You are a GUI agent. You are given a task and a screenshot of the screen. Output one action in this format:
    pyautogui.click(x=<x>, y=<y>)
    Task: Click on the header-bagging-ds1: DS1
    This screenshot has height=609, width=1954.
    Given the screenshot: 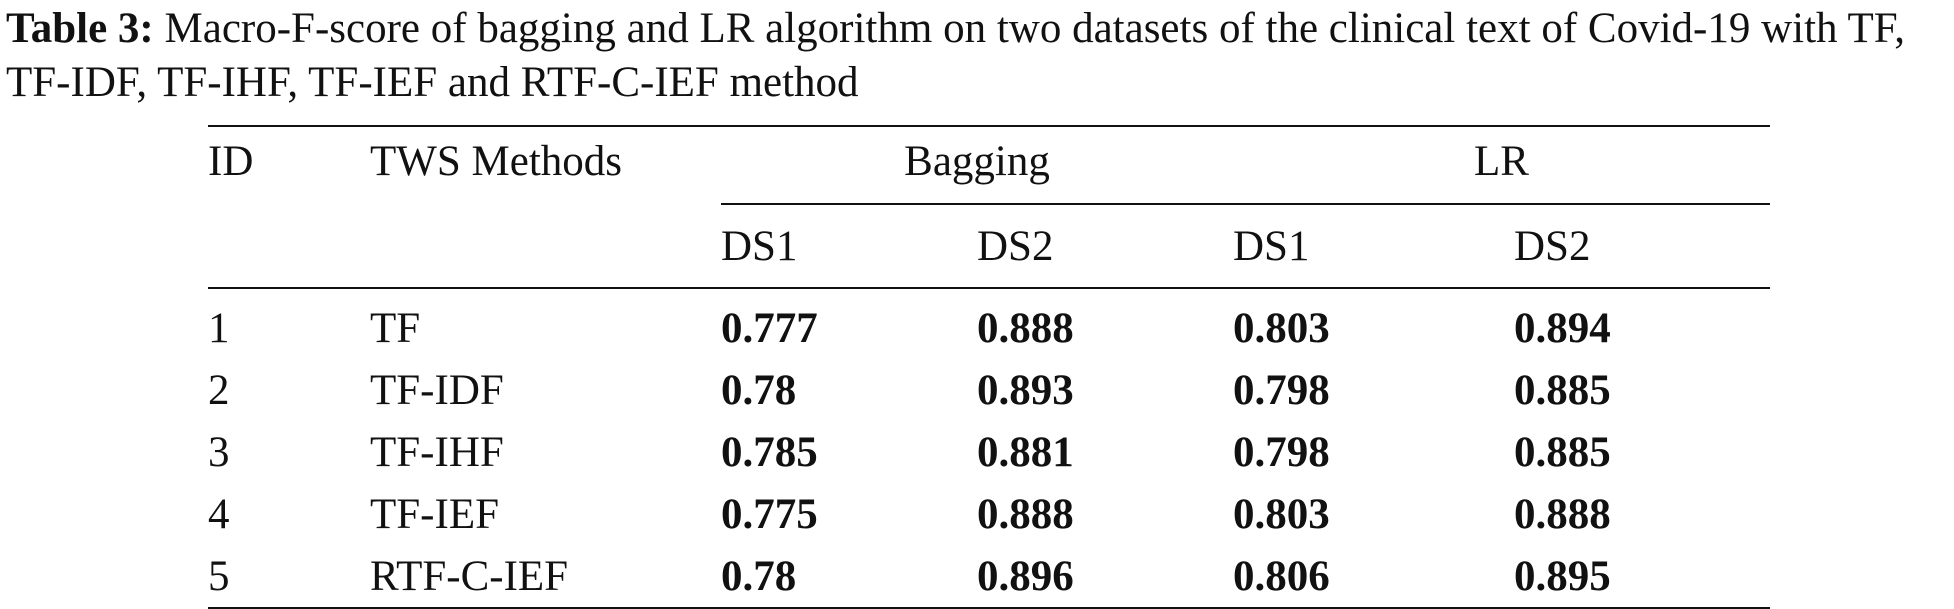 What is the action you would take?
    pyautogui.click(x=849, y=246)
    